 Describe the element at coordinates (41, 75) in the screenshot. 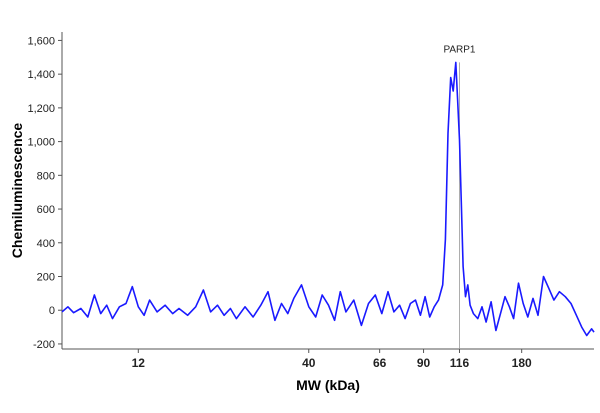

I see `y-tick-label: 1,400` at that location.